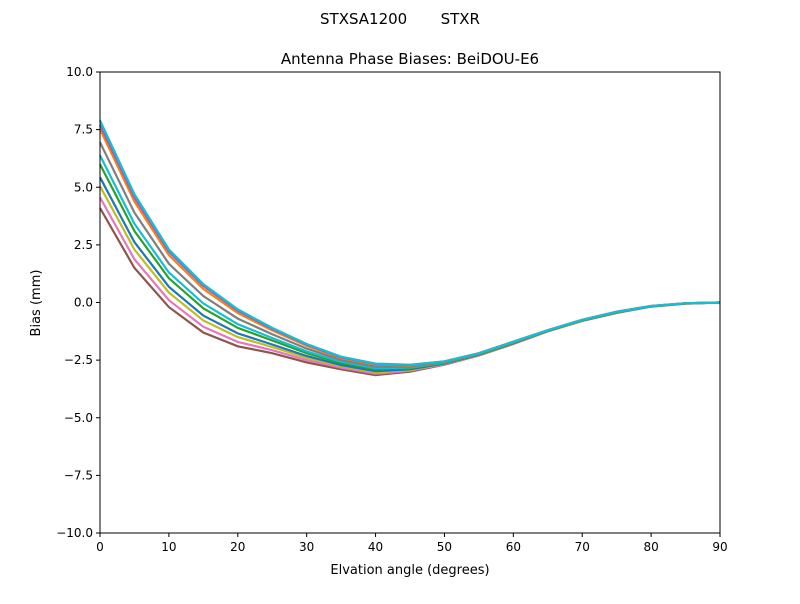  I want to click on y-tick-label: 0.0, so click(83, 303).